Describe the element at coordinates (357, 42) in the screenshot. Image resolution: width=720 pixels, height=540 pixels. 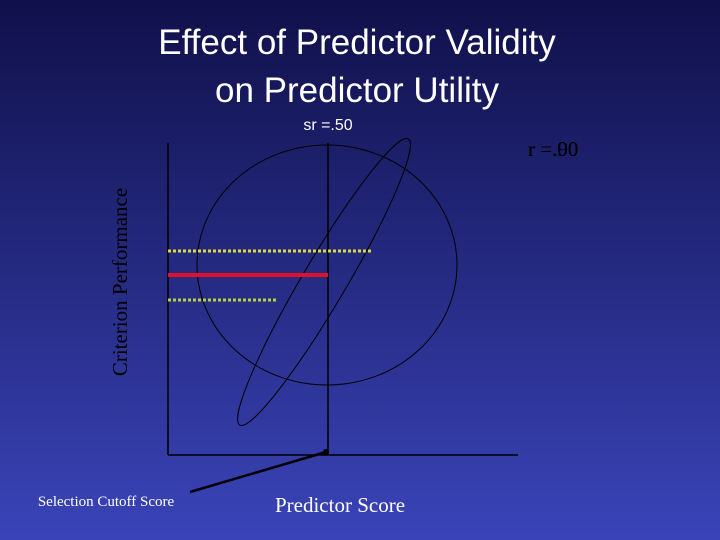
I see `title-line: Effect of Predictor Validity` at that location.